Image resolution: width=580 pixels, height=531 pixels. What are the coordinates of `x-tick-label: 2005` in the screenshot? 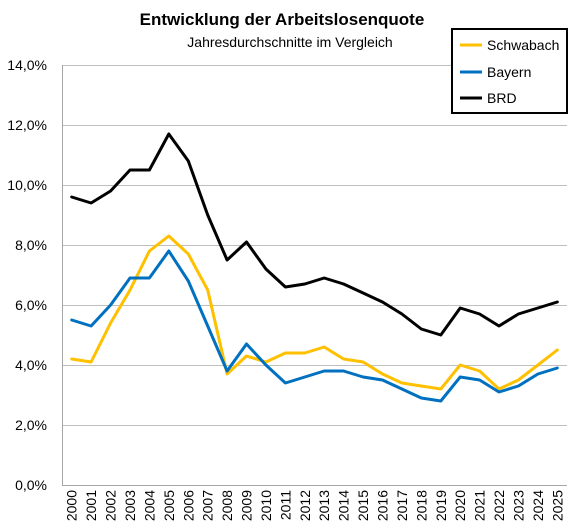 It's located at (169, 505).